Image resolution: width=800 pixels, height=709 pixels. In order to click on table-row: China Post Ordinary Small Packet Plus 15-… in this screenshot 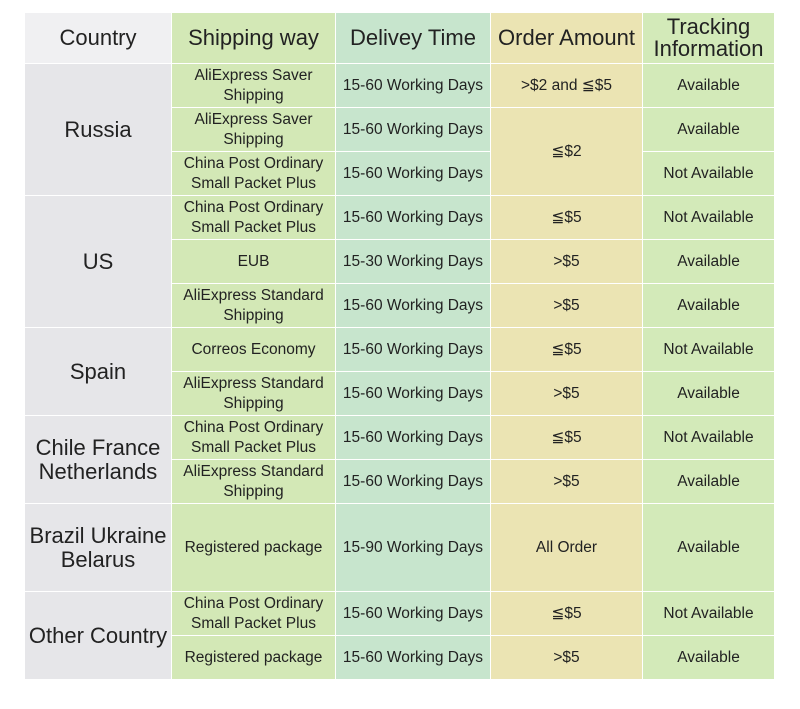, I will do `click(400, 173)`.